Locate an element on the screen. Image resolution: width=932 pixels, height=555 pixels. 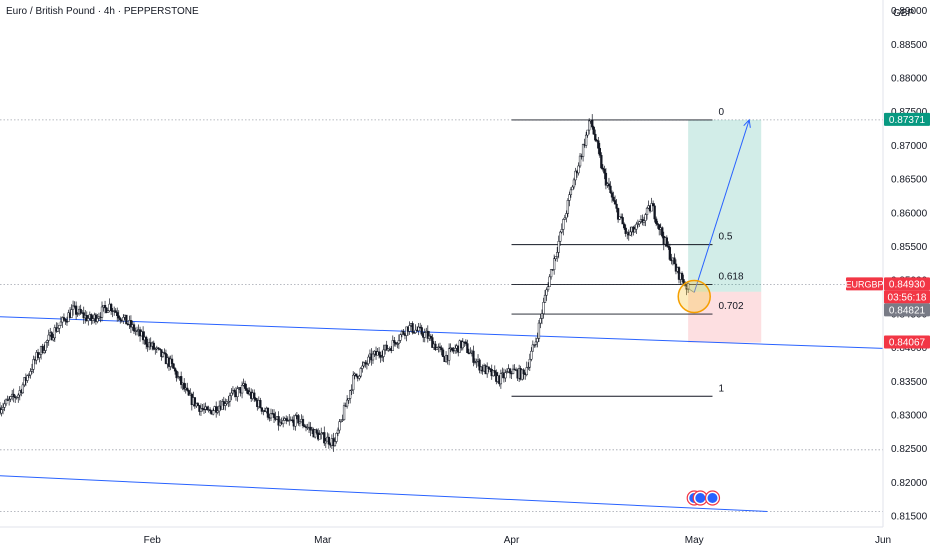
y-tick-label: 0.87500 is located at coordinates (909, 112).